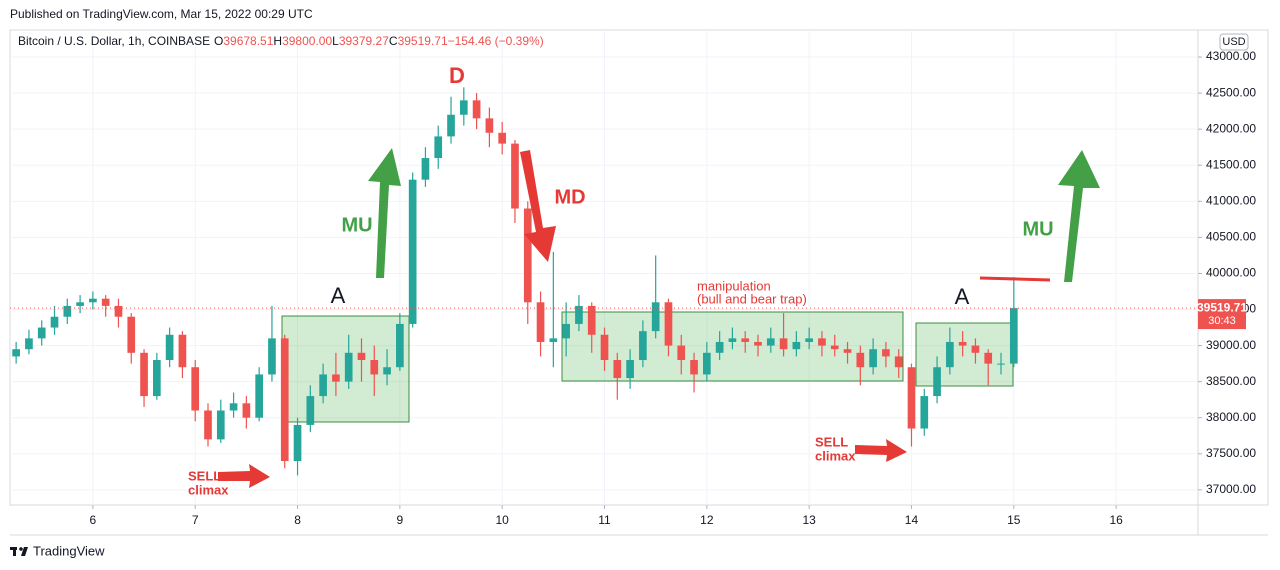 The image size is (1280, 570). I want to click on symbol-title: Bitcoin / U.S. Dollar, 1h, COINBASE, so click(114, 41).